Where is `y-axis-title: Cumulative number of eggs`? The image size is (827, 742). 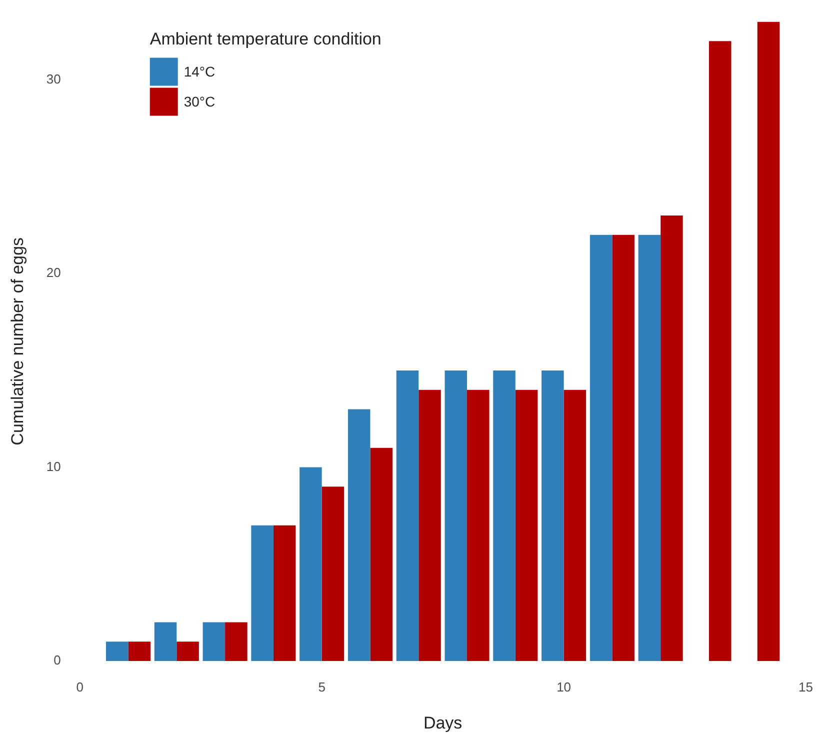 y-axis-title: Cumulative number of eggs is located at coordinates (17, 341).